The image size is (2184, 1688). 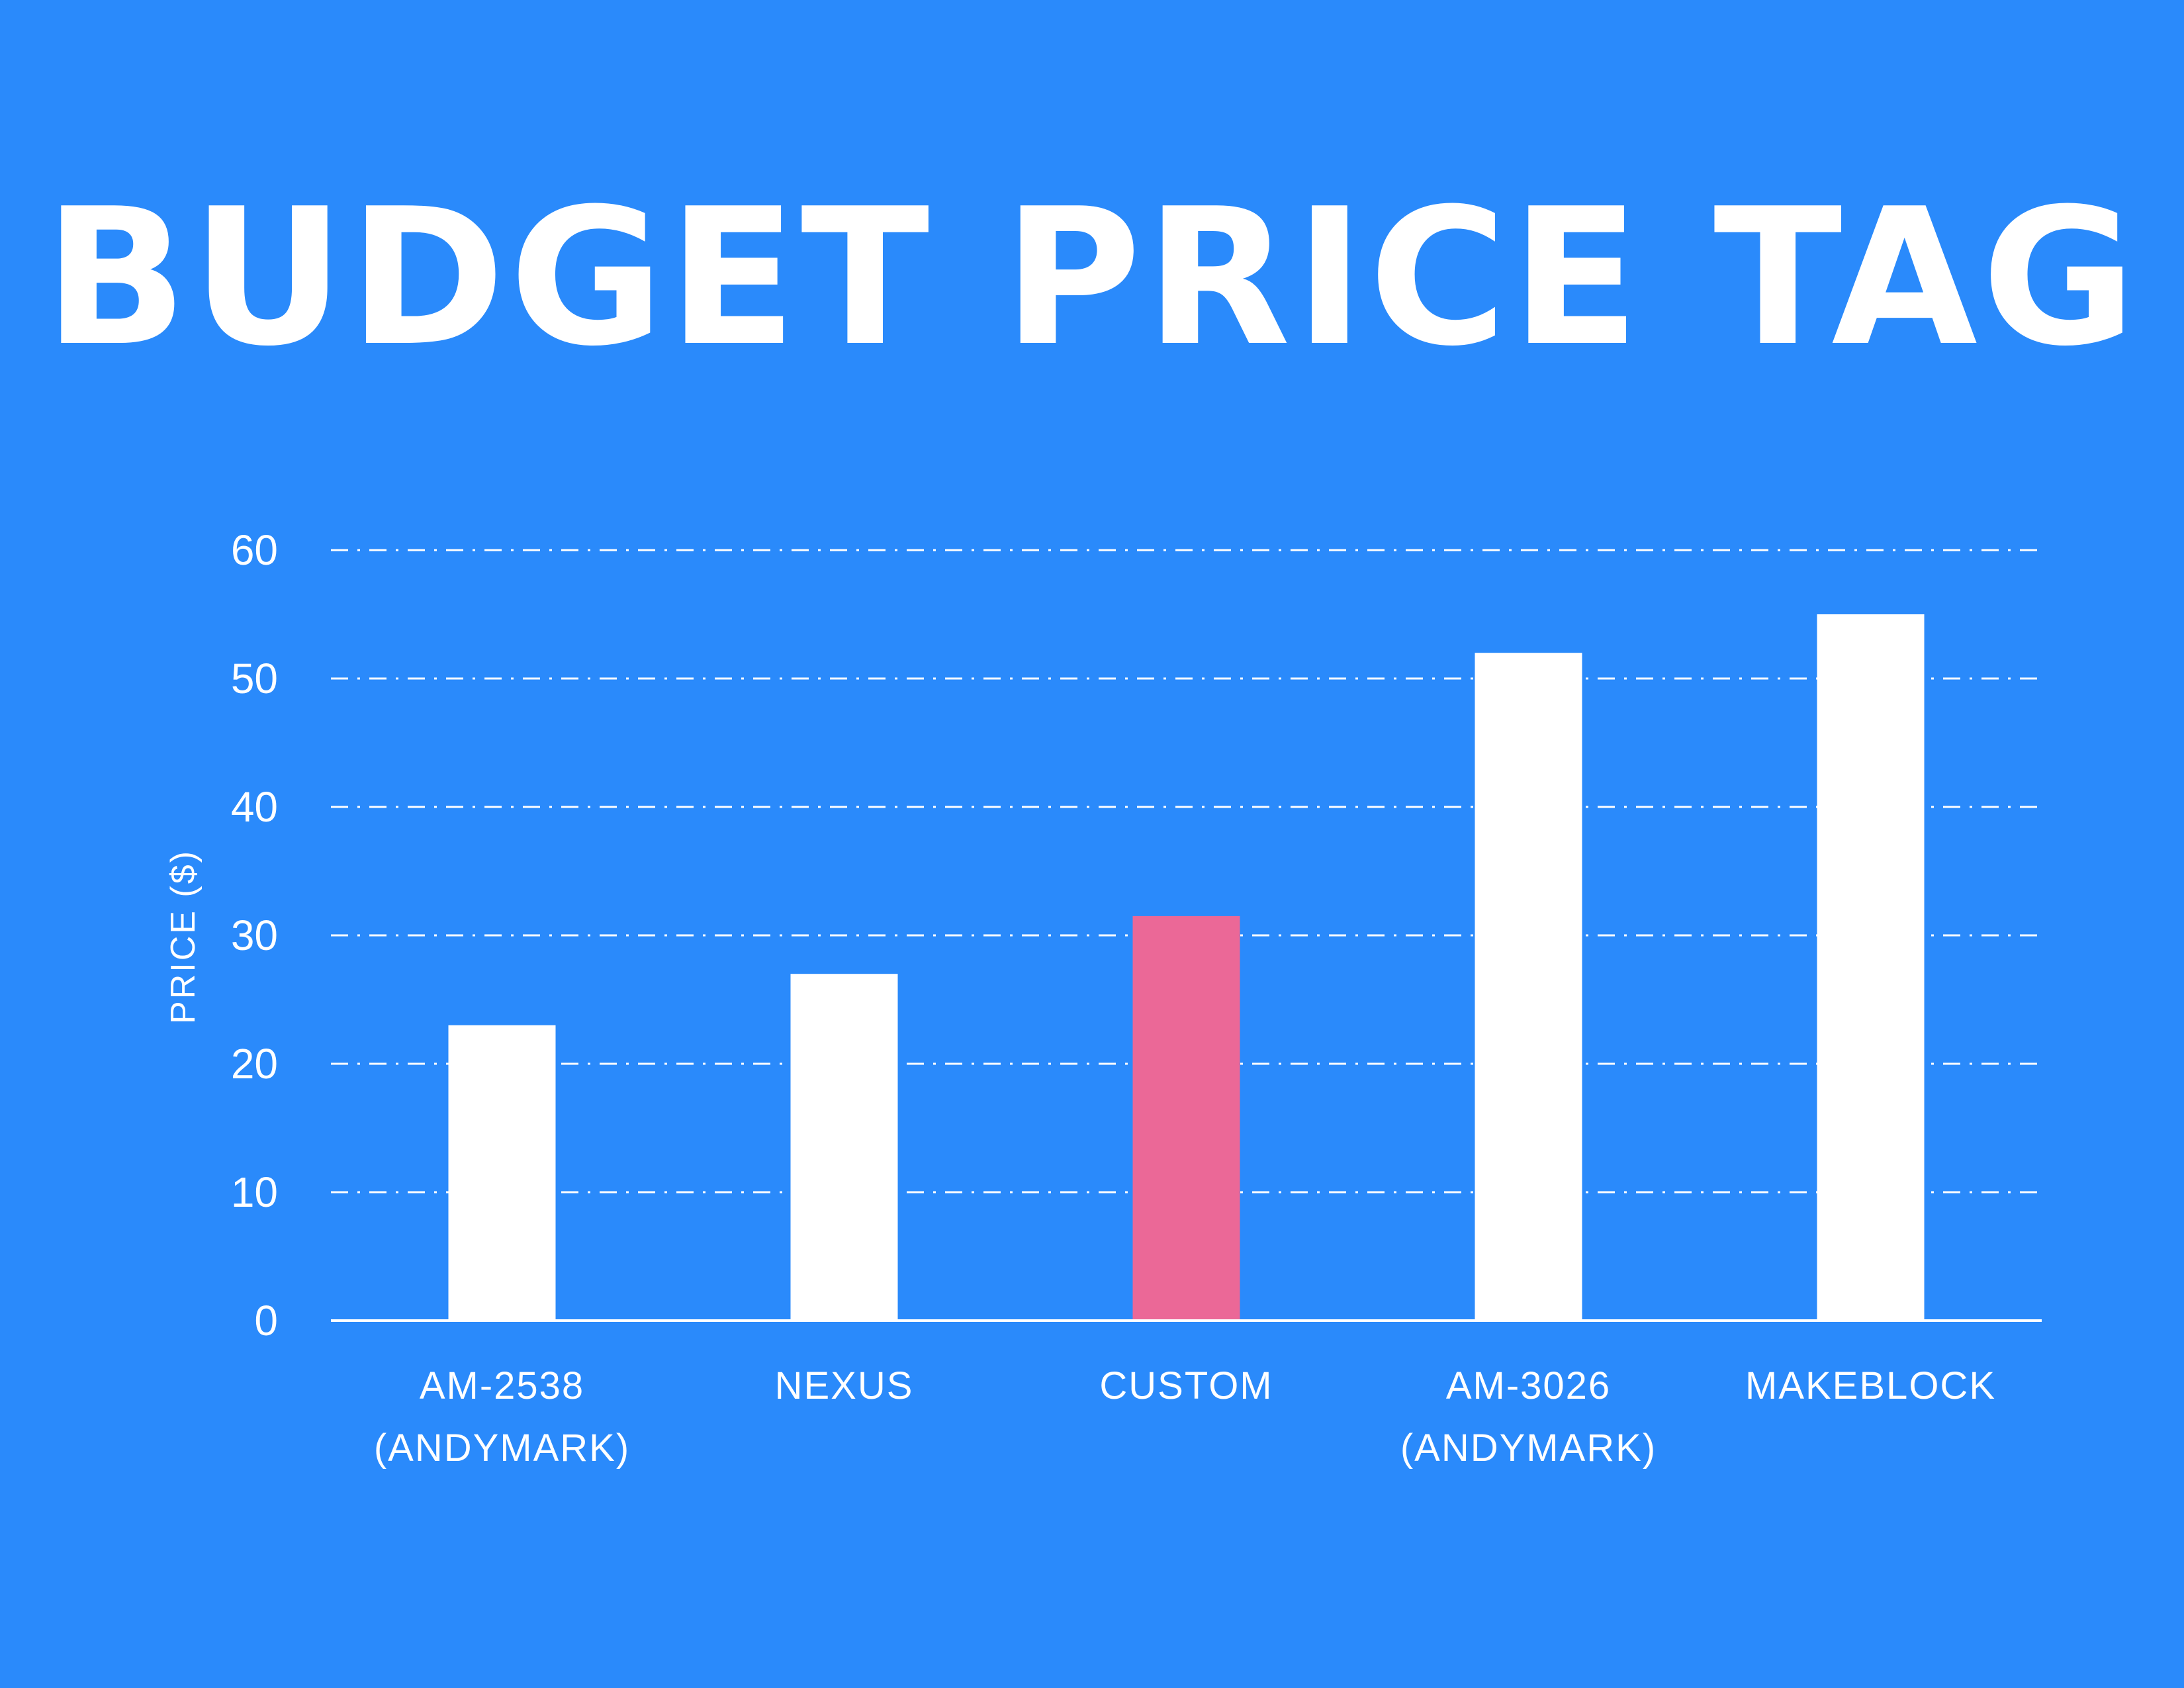 I want to click on y-axis-title: PRICE ($), so click(x=183, y=936).